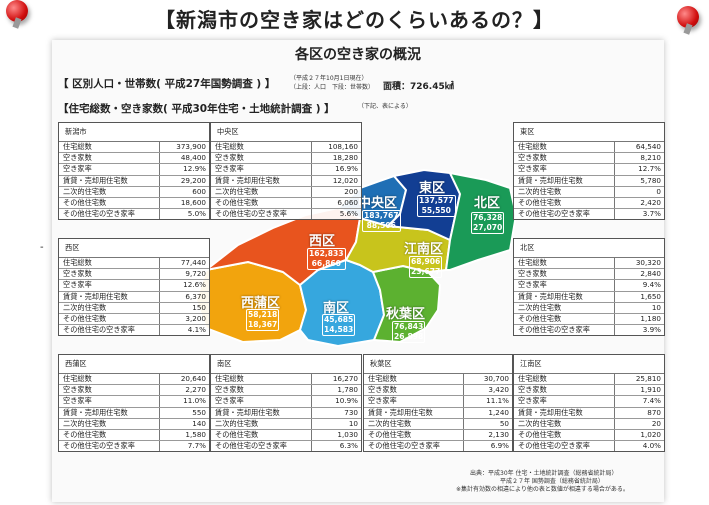 The height and width of the screenshot is (505, 709). I want to click on table-row: 二次的住宅数 200, so click(286, 192).